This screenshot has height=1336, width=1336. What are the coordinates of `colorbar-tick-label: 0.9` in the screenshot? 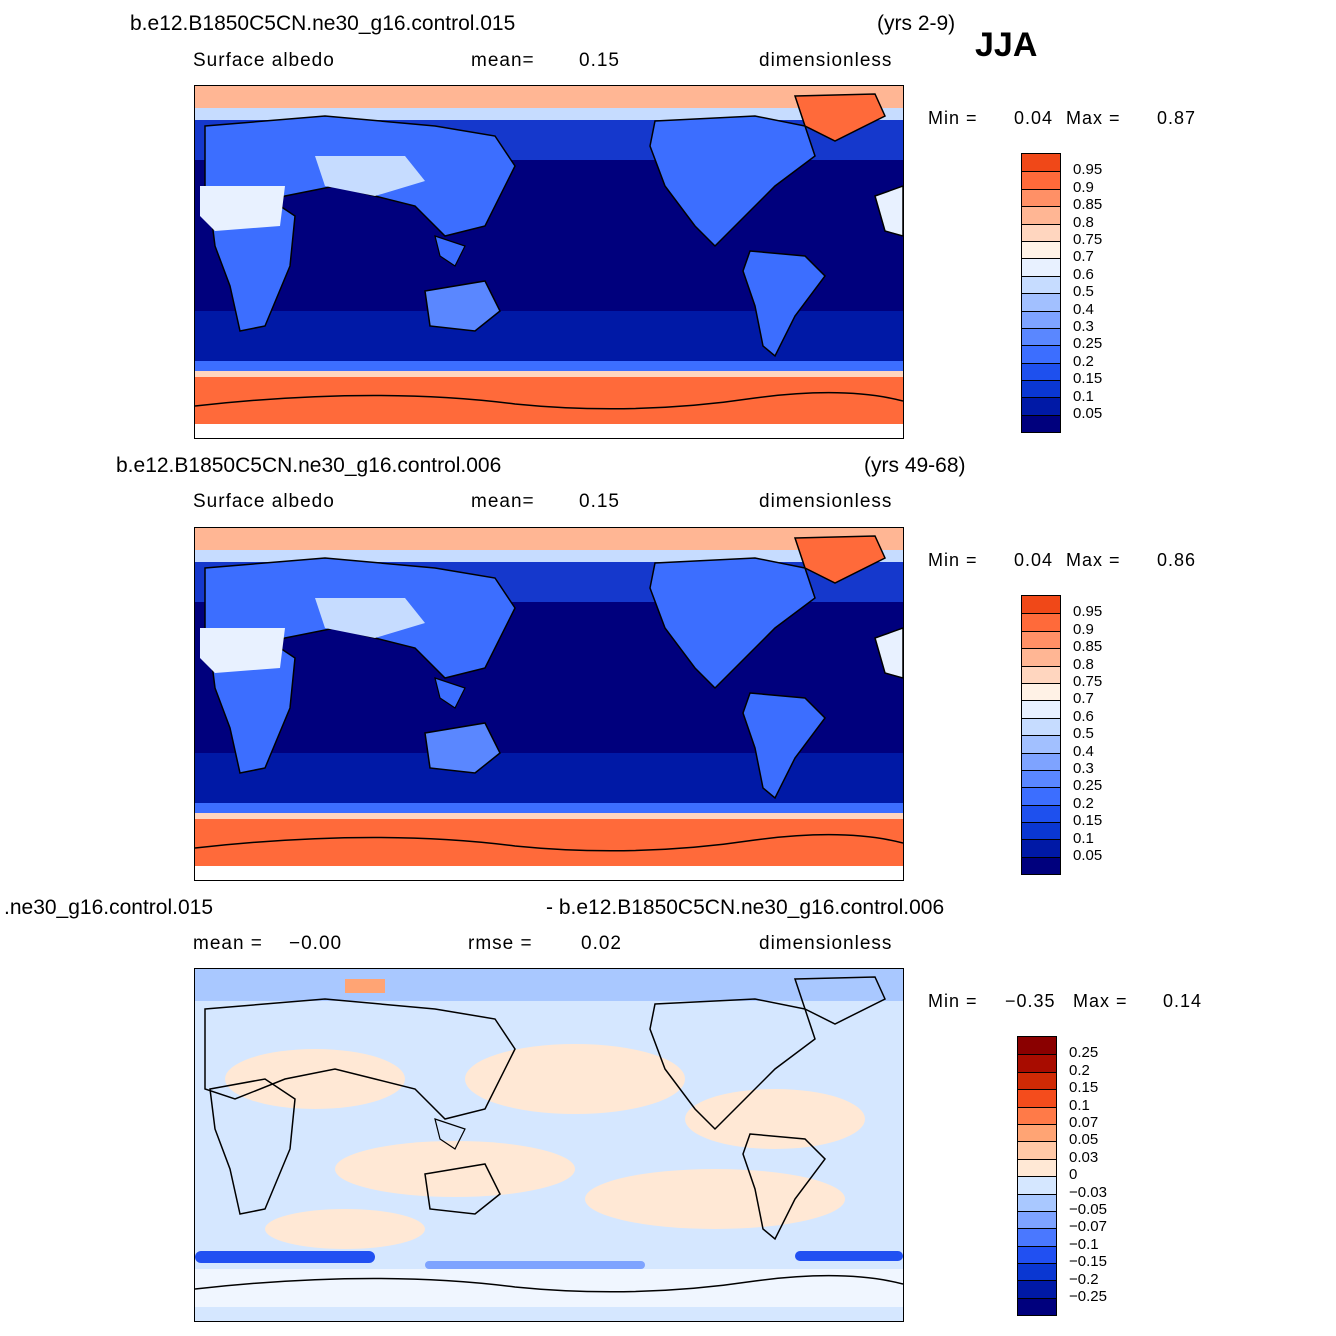 It's located at (1083, 187).